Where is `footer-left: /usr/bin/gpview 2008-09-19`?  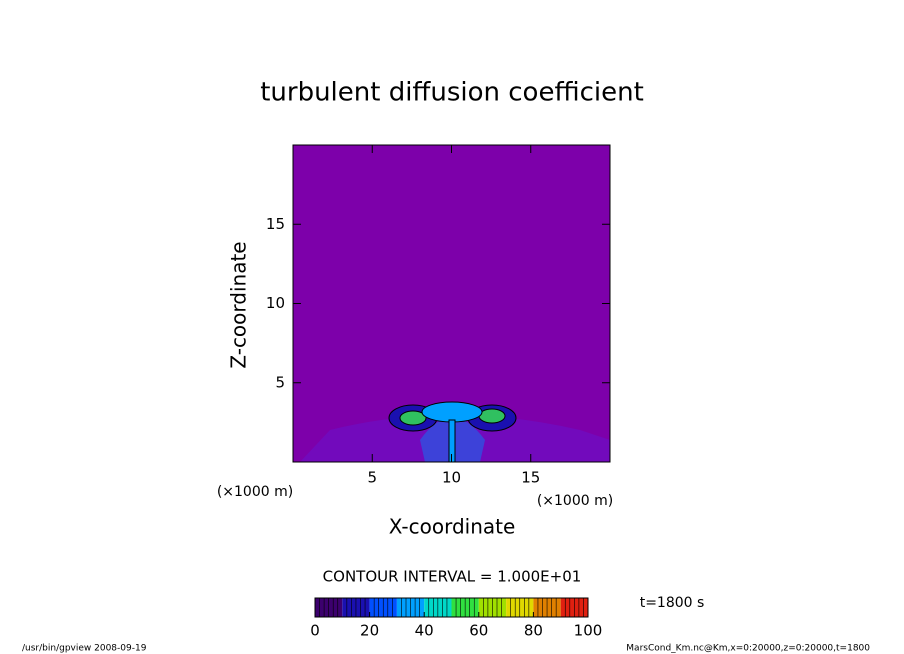 footer-left: /usr/bin/gpview 2008-09-19 is located at coordinates (84, 649).